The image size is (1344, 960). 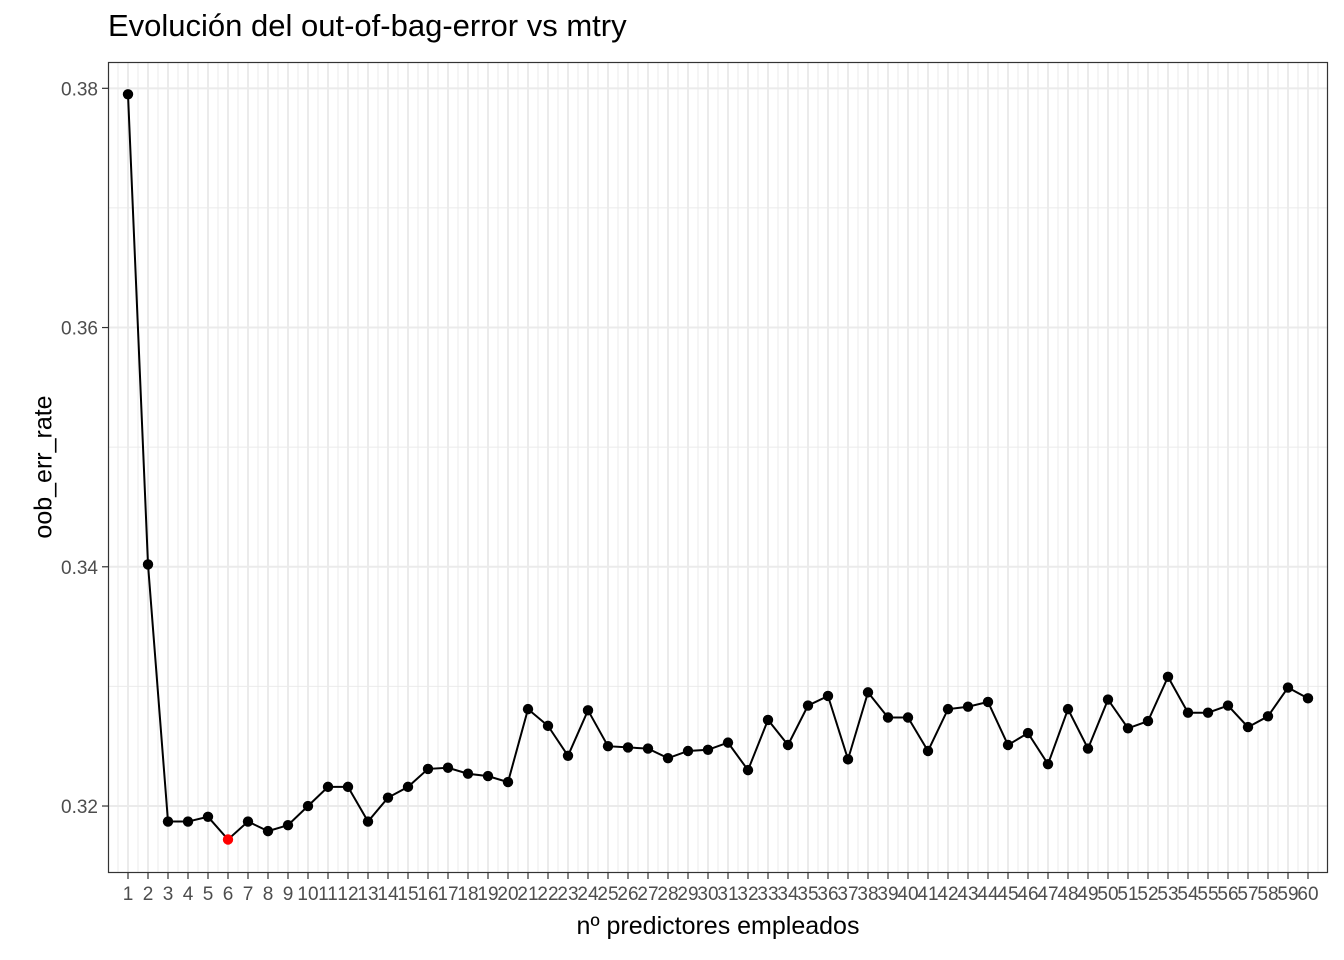 What do you see at coordinates (807, 894) in the screenshot?
I see `x-tick-label: 35` at bounding box center [807, 894].